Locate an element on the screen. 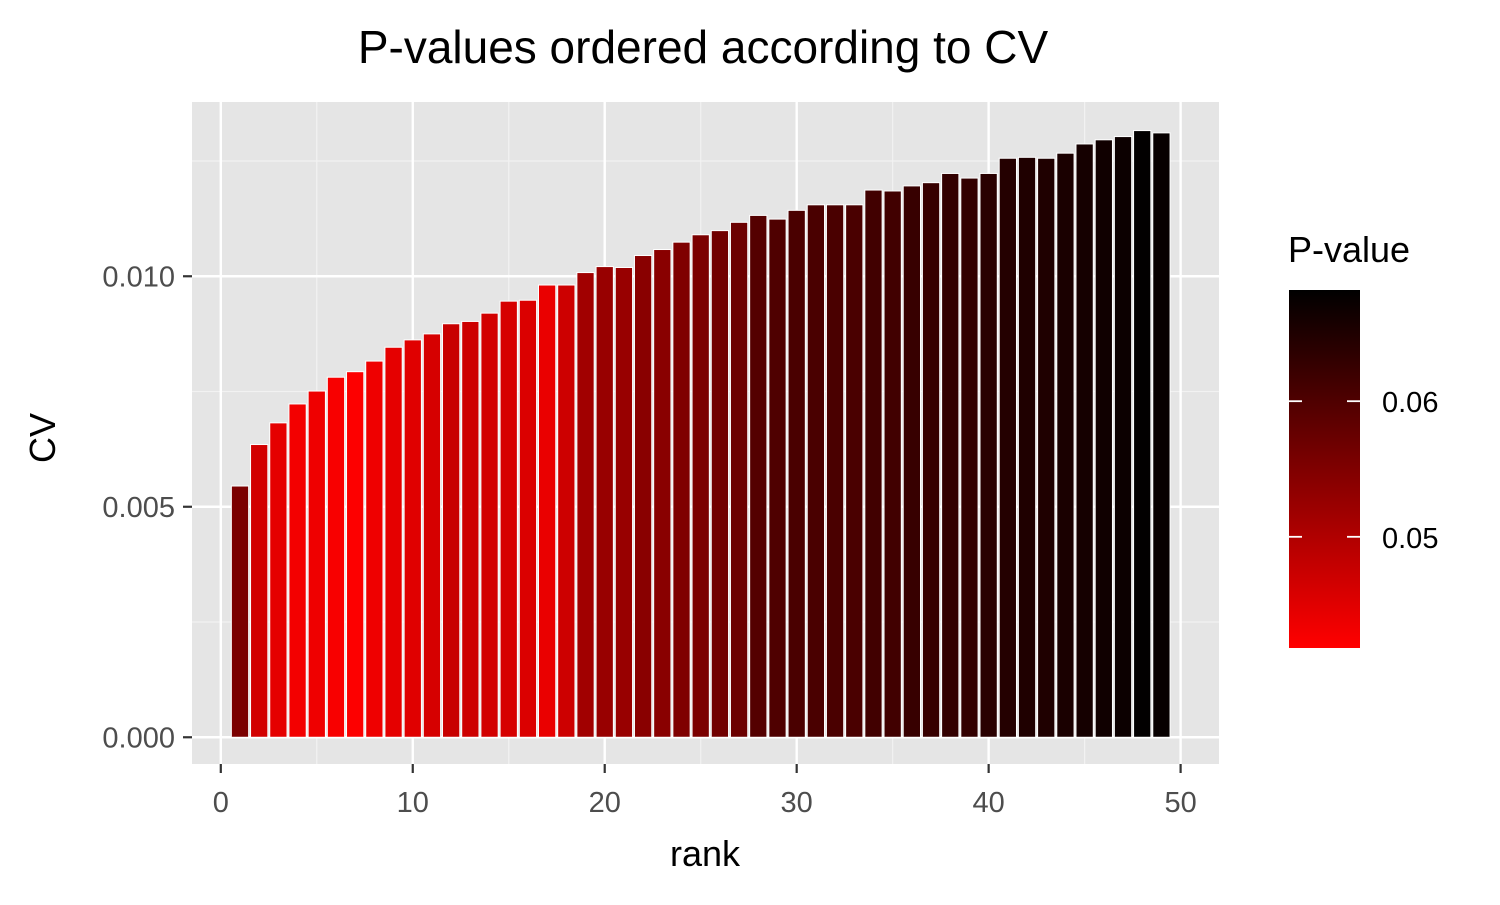  y-axis-label: CV is located at coordinates (42, 438).